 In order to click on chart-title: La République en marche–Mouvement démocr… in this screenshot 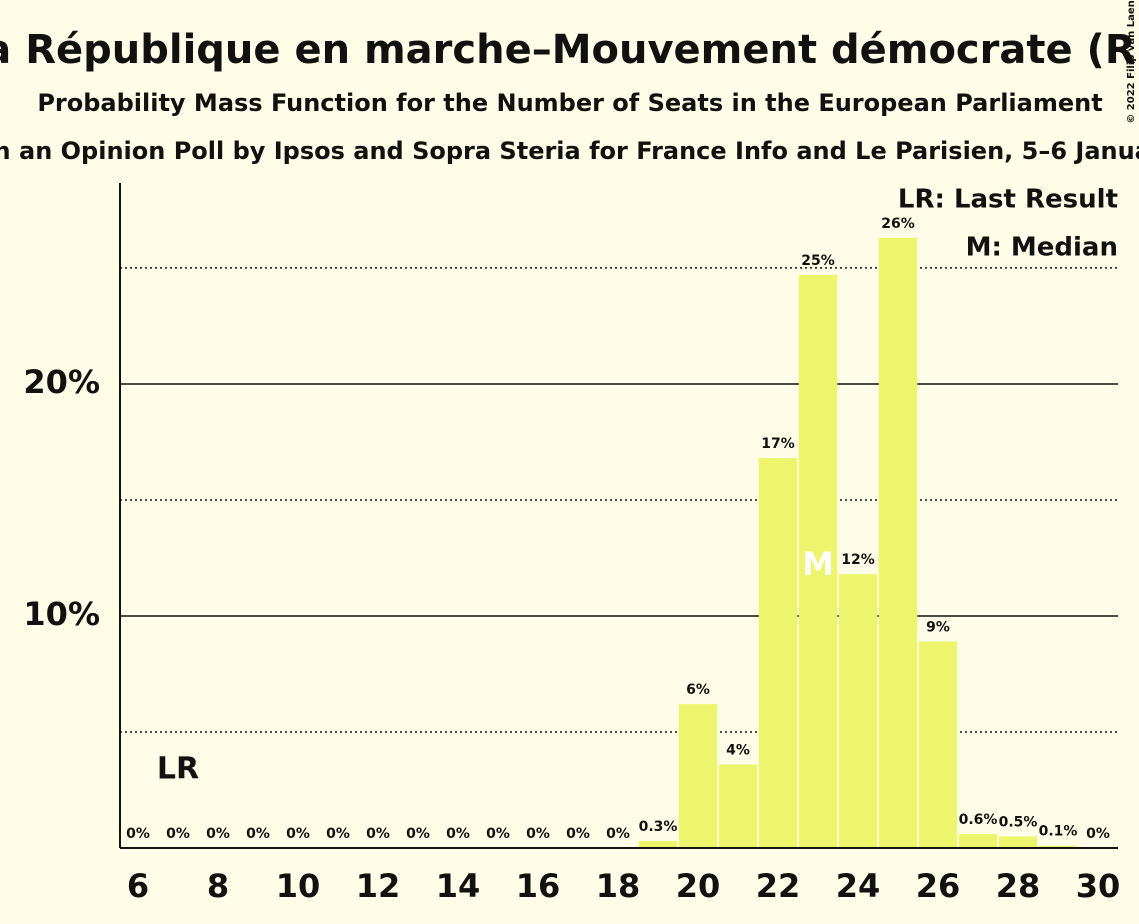, I will do `click(569, 50)`.